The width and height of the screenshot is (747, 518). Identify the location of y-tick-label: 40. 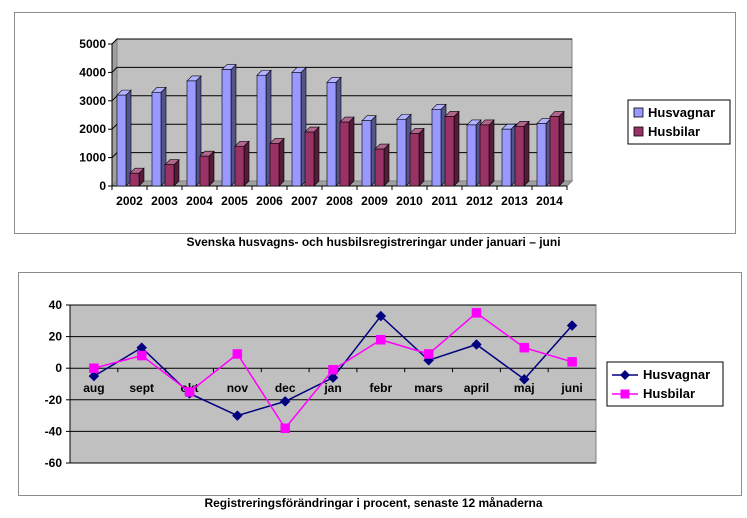
(56, 305).